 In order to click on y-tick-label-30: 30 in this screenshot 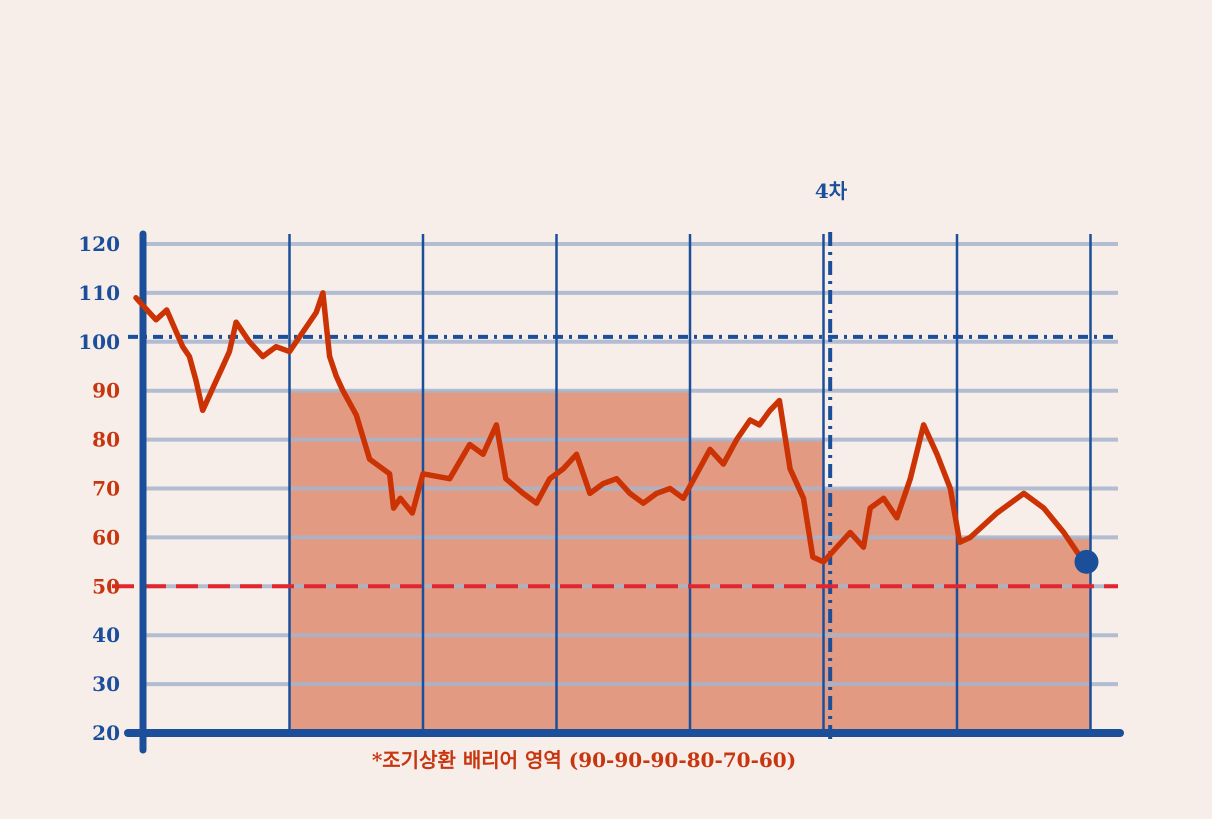, I will do `click(106, 684)`.